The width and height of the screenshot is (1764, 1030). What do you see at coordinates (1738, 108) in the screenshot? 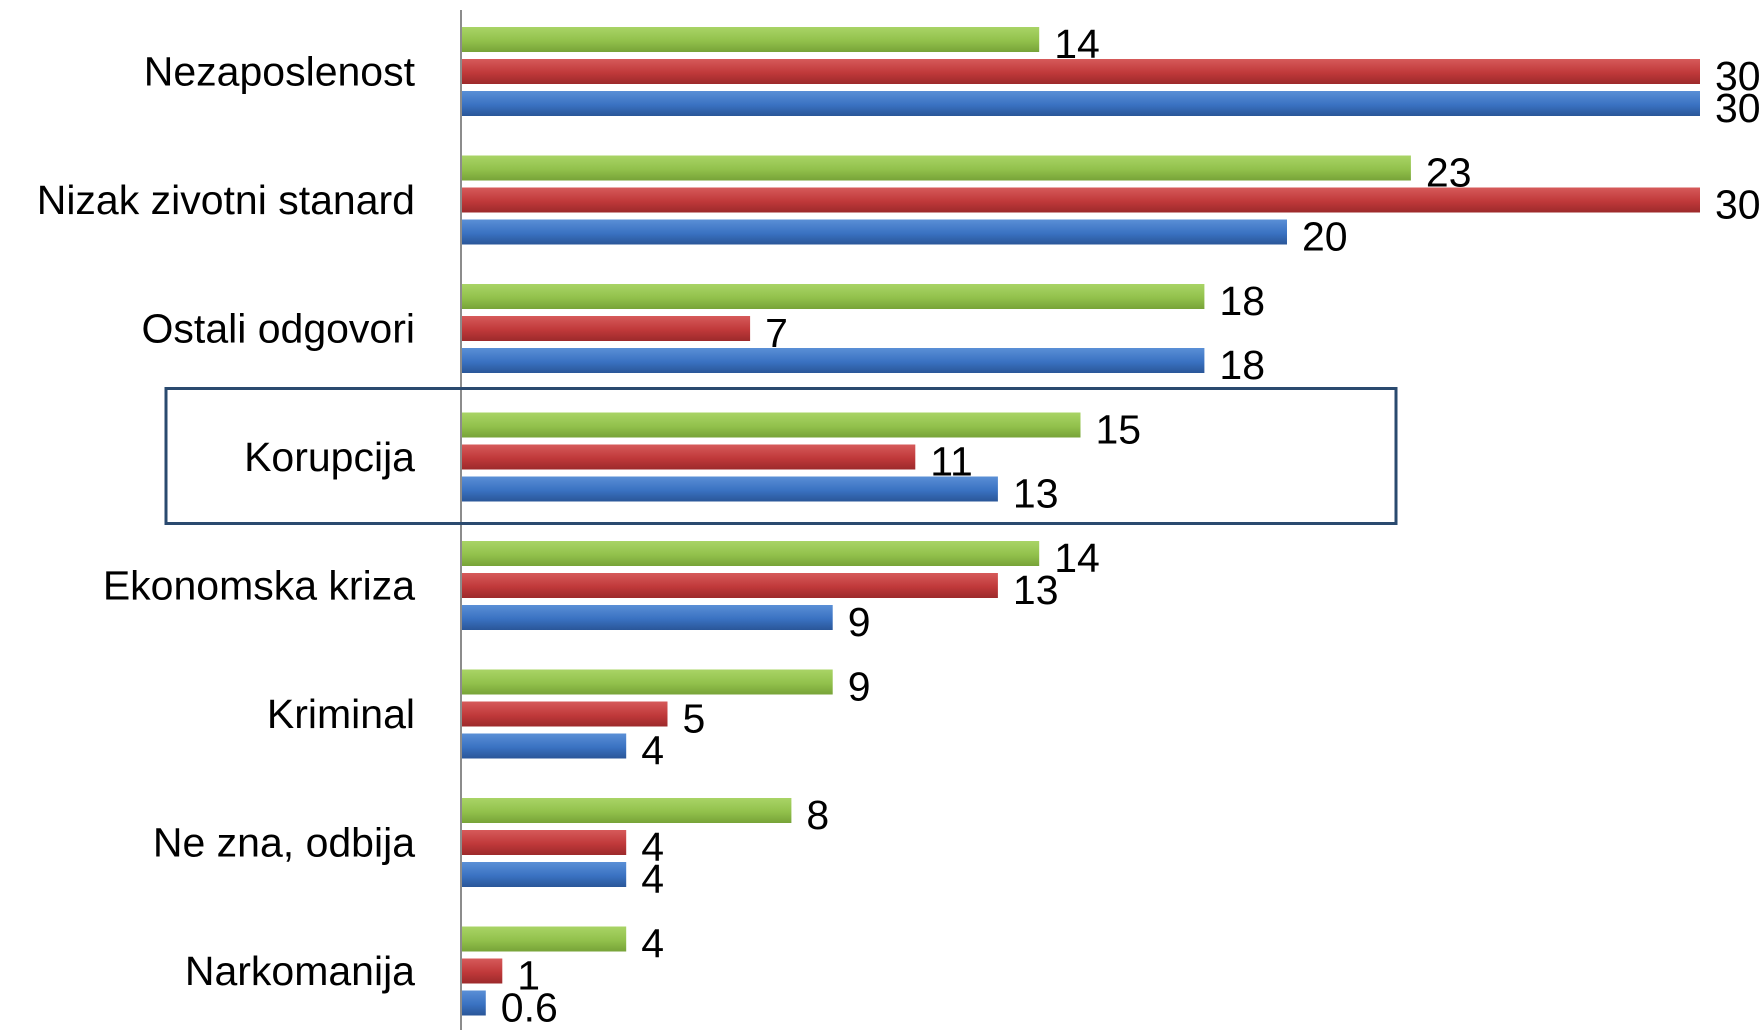
I see `value-label-nezaposlenost-series-3: 30` at bounding box center [1738, 108].